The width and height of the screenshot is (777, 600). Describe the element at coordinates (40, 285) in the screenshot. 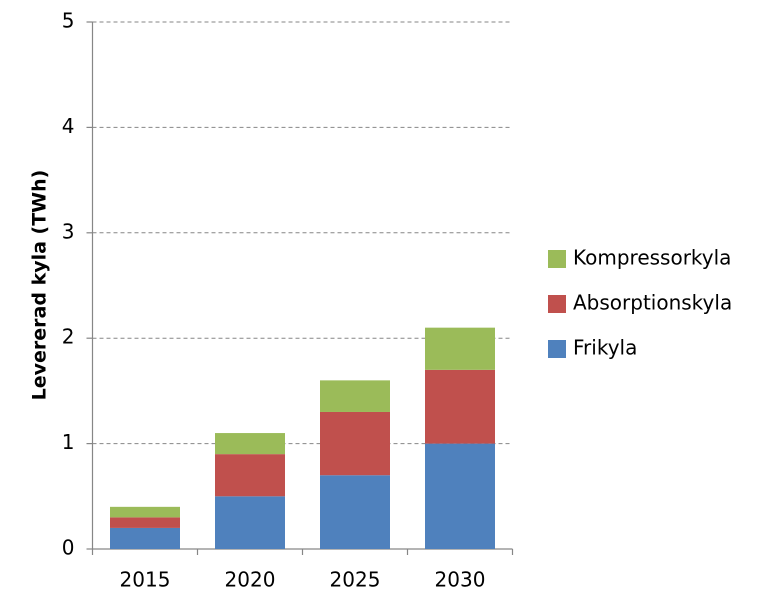

I see `y-axis-label: Levererad kyla (TWh)` at that location.